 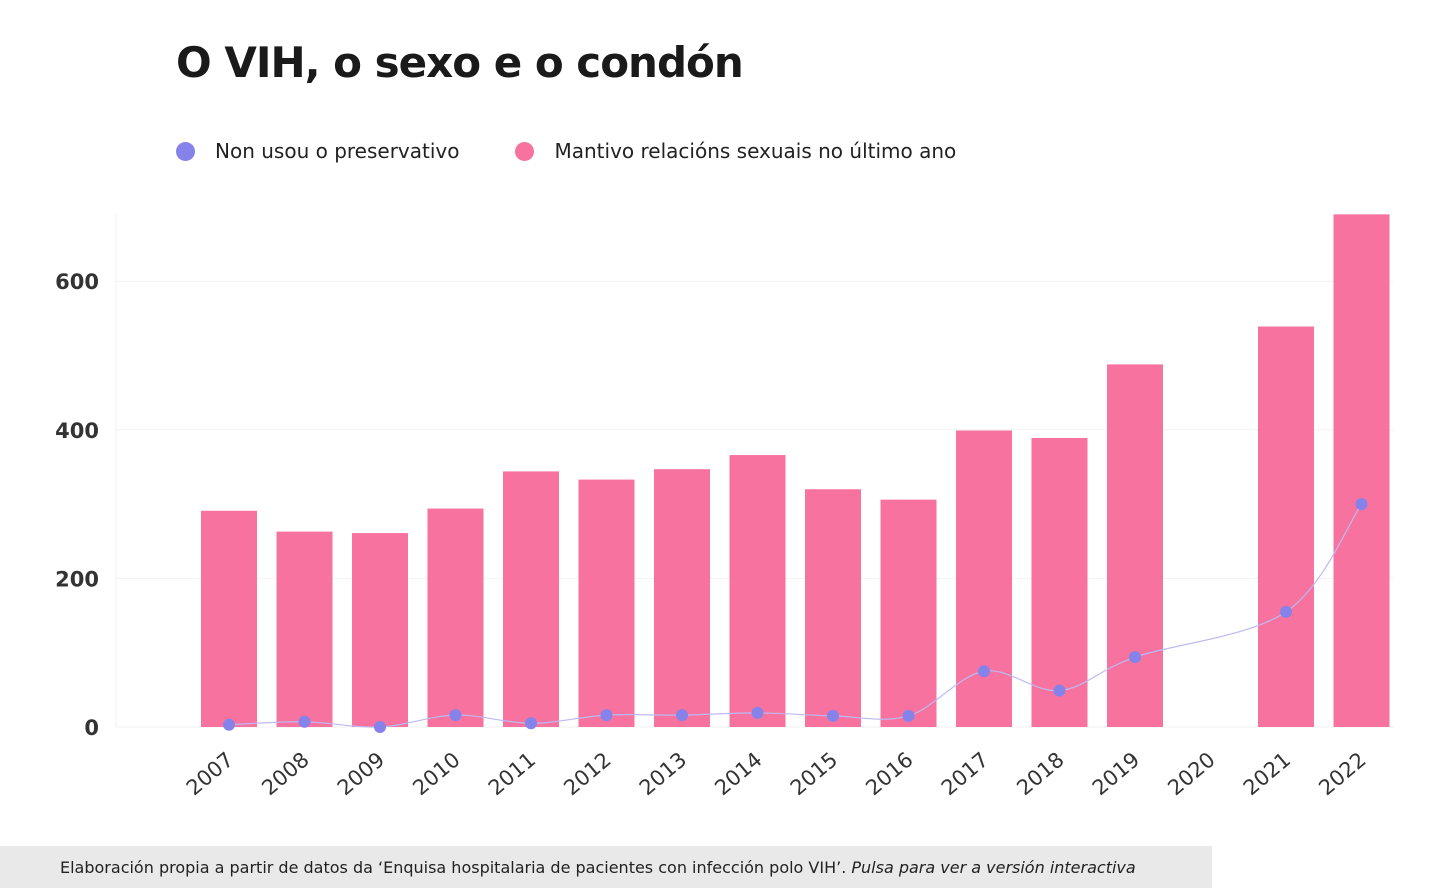 What do you see at coordinates (984, 578) in the screenshot?
I see `bar-2017` at bounding box center [984, 578].